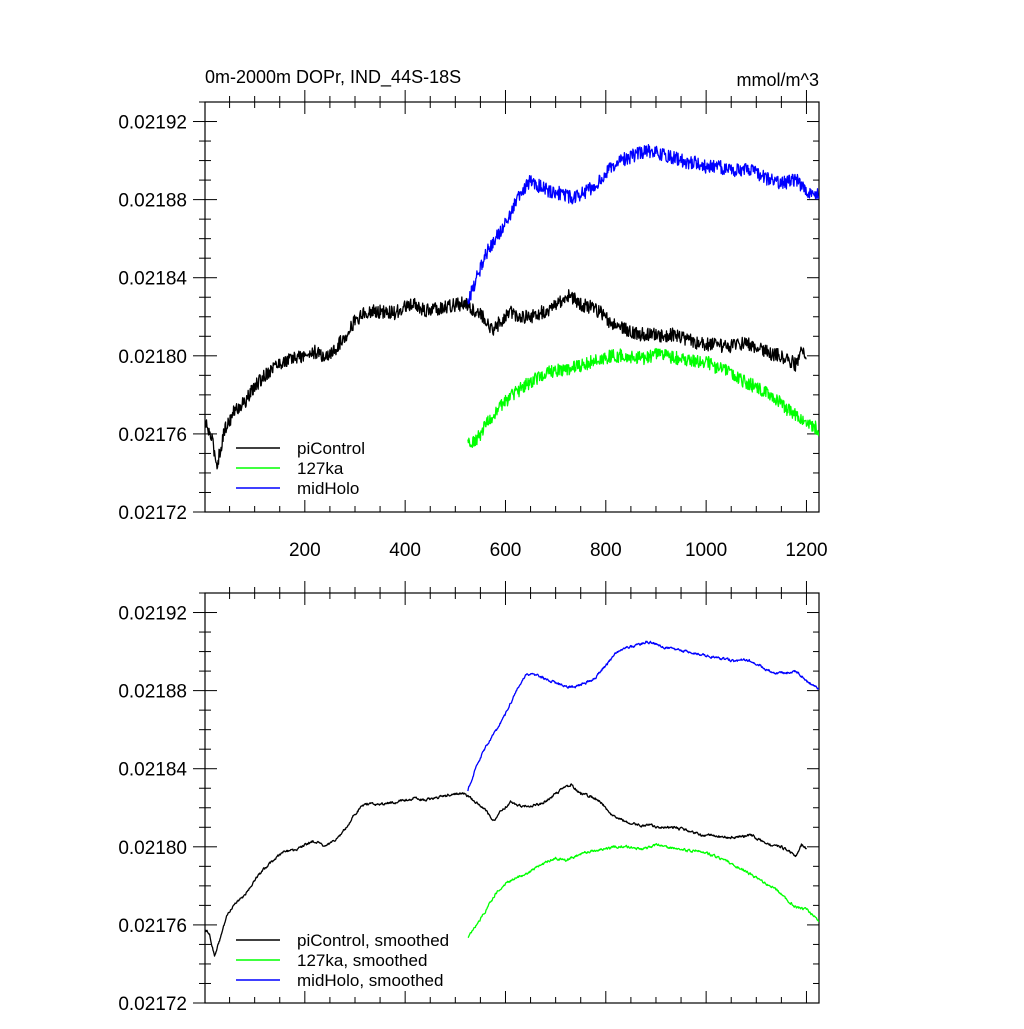 The height and width of the screenshot is (1029, 1024). I want to click on x-tick-label: 1200, so click(806, 550).